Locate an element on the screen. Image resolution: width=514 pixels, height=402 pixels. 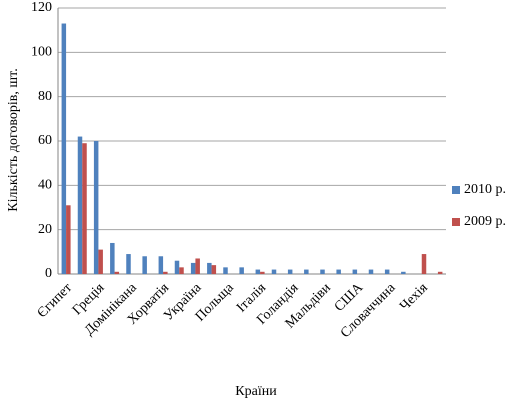
x-tick-label: Чехія is located at coordinates (414, 297).